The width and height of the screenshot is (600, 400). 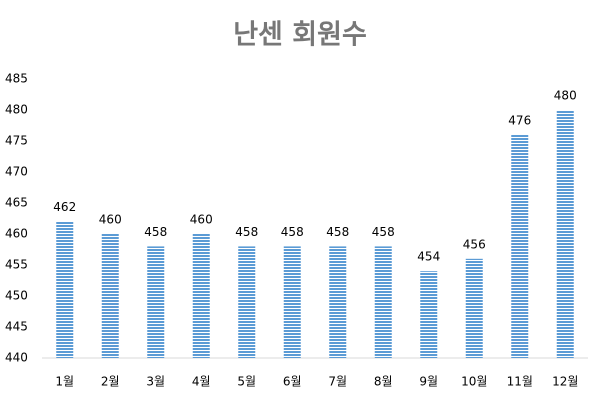 I want to click on y-tick-label: 460, so click(x=16, y=234).